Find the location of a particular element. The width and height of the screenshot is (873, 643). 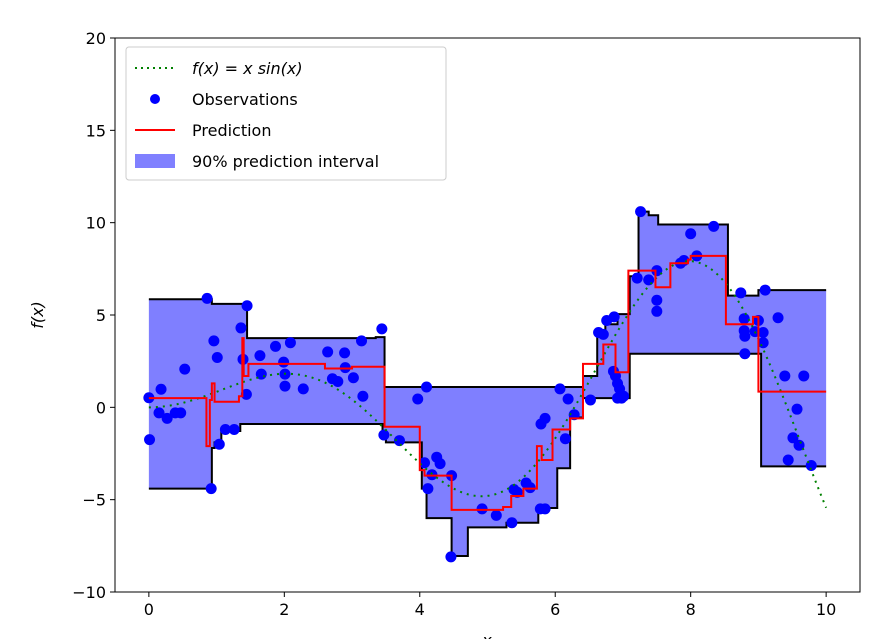

y-tick-label: −10 is located at coordinates (89, 592).